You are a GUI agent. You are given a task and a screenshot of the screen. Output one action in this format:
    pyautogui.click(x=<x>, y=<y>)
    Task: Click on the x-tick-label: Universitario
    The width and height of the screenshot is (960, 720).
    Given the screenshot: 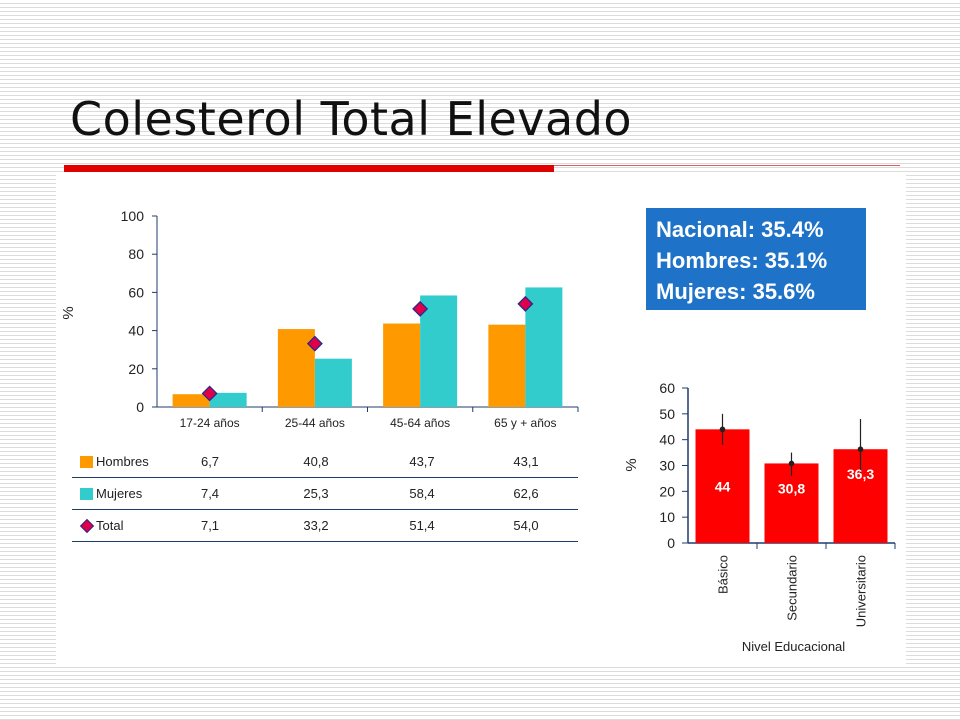 What is the action you would take?
    pyautogui.click(x=861, y=591)
    